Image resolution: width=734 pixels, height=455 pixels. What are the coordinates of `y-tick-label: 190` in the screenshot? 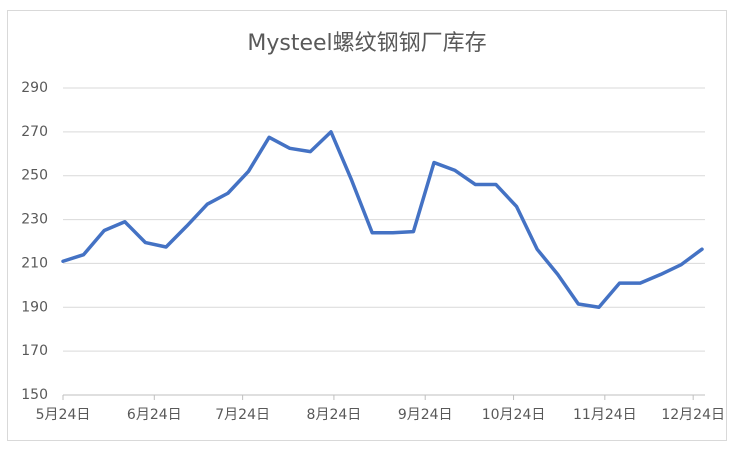 It's located at (34, 307).